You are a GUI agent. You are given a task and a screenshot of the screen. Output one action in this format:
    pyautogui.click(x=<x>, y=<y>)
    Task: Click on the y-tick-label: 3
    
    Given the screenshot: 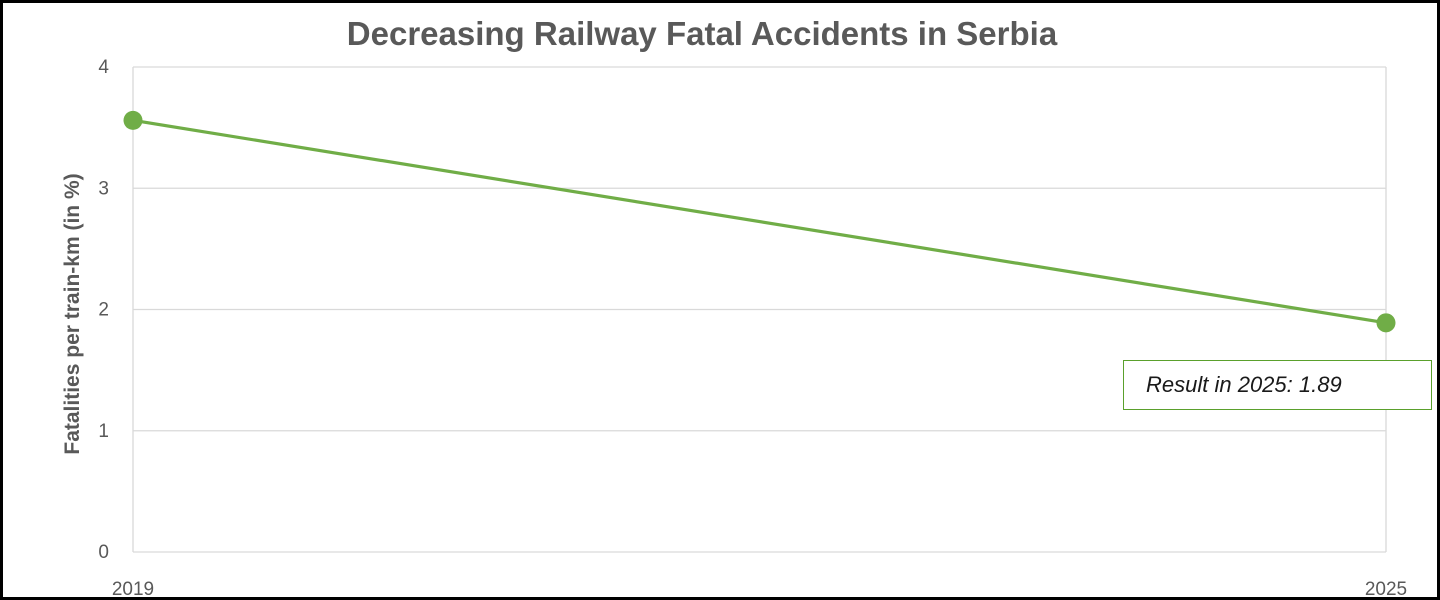 What is the action you would take?
    pyautogui.click(x=103, y=188)
    